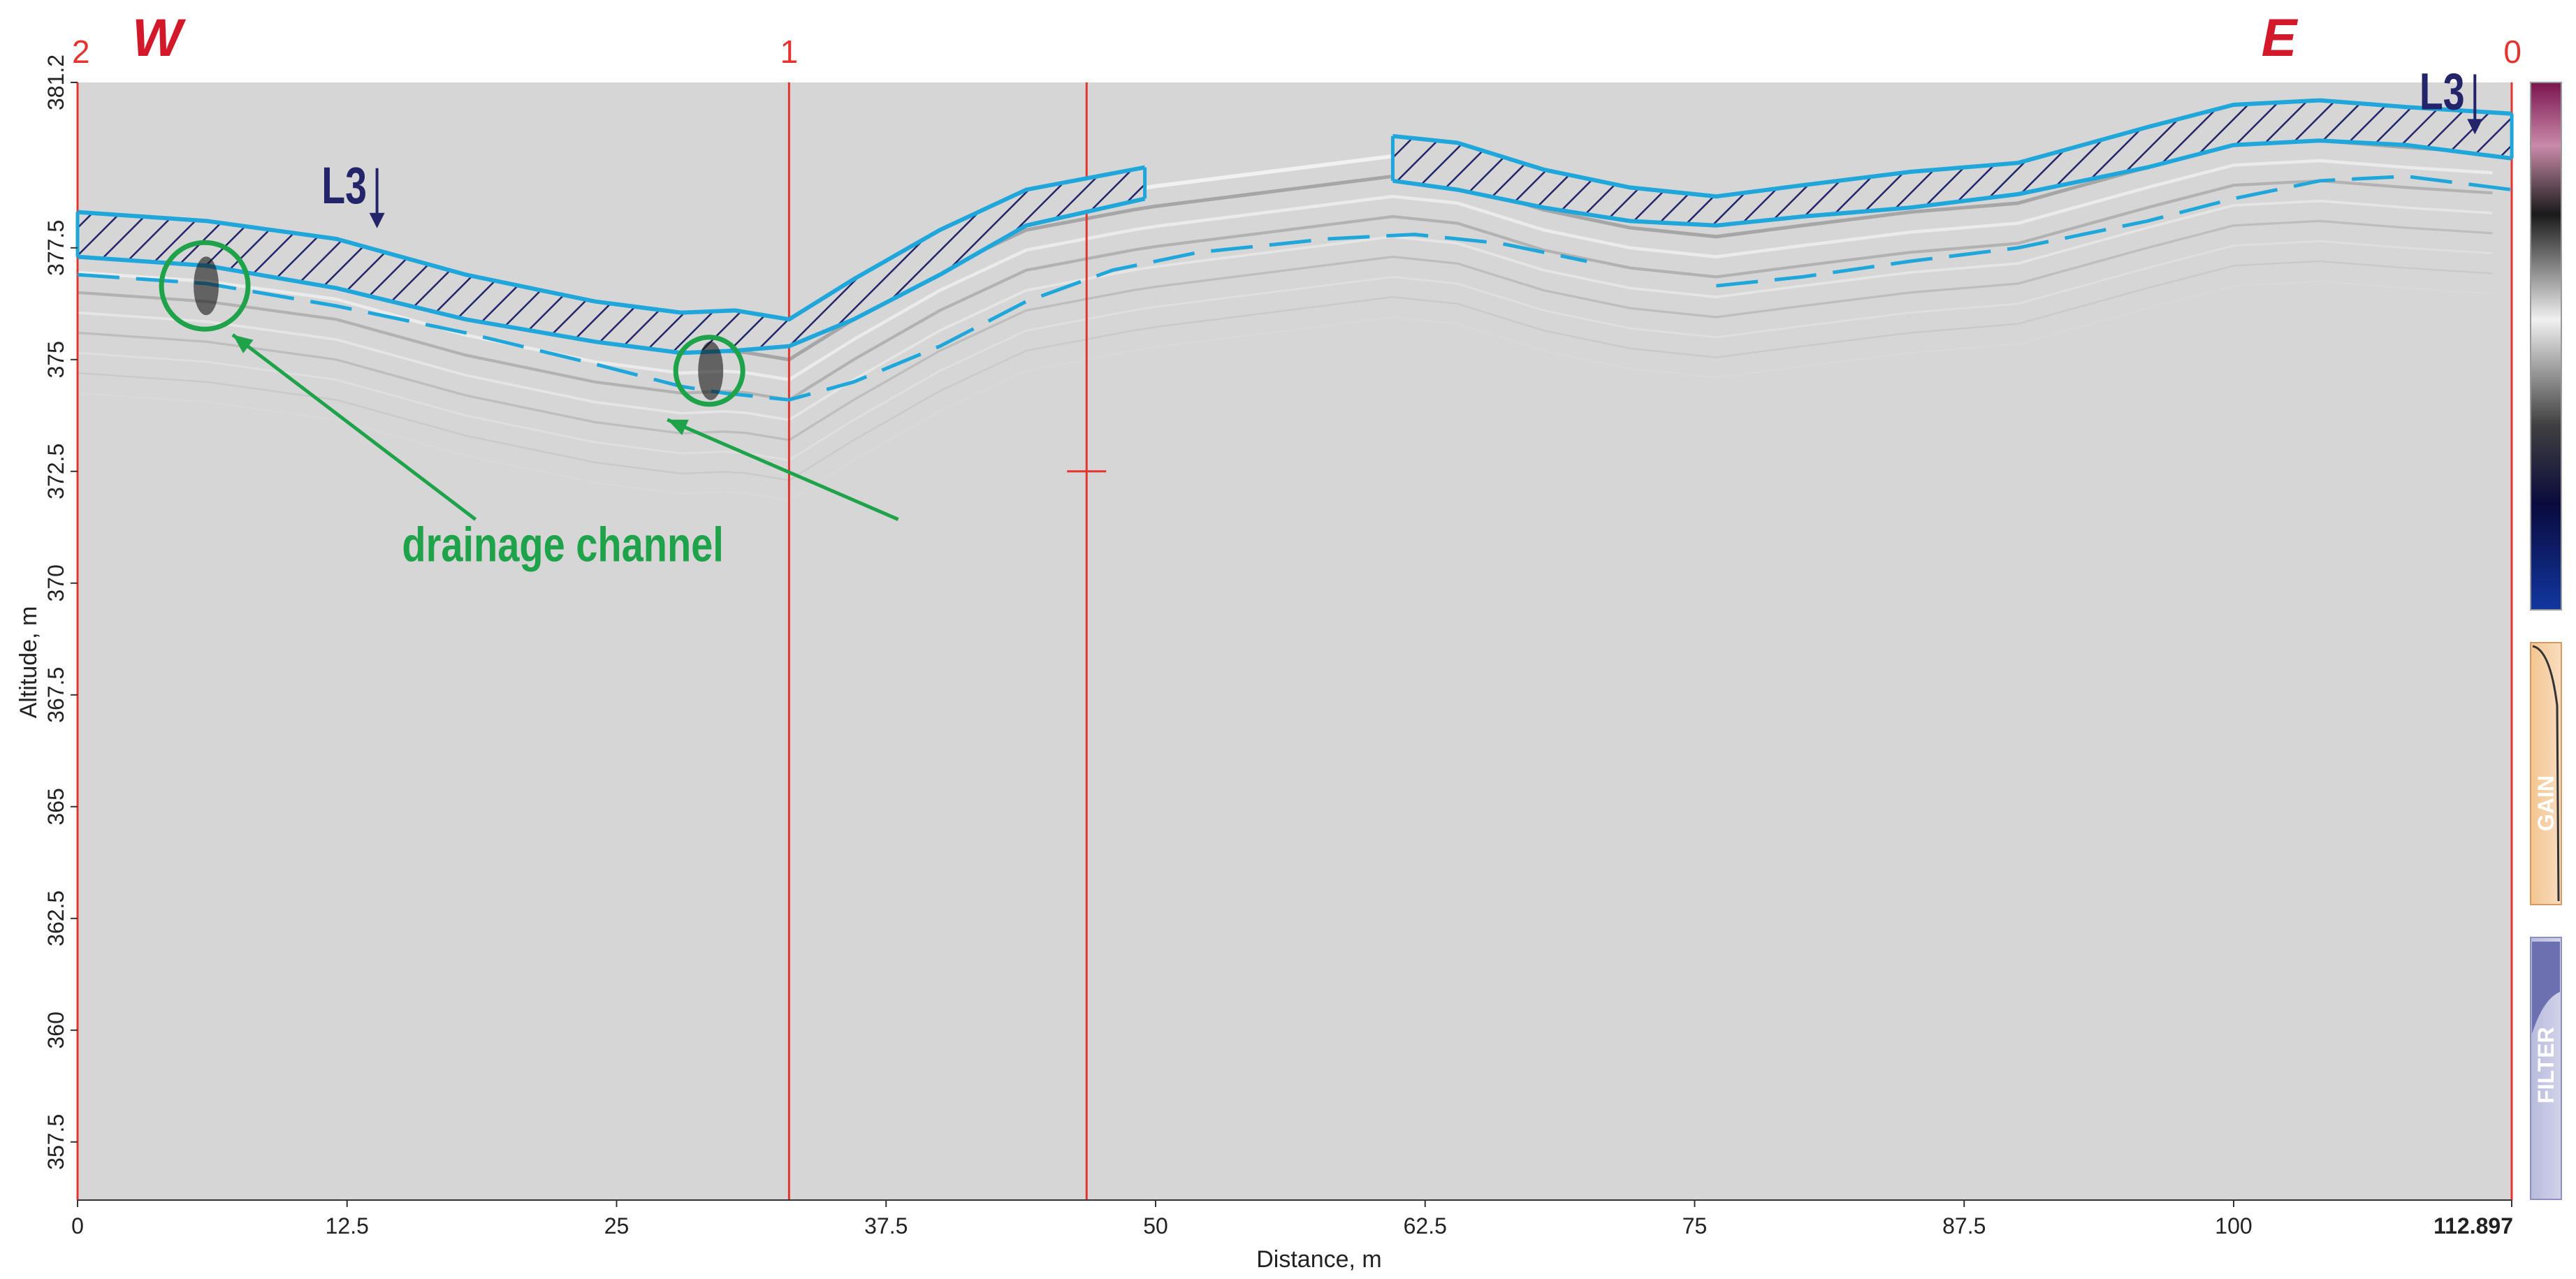 This screenshot has width=2576, height=1279. I want to click on layer-base-line, so click(1952, 183).